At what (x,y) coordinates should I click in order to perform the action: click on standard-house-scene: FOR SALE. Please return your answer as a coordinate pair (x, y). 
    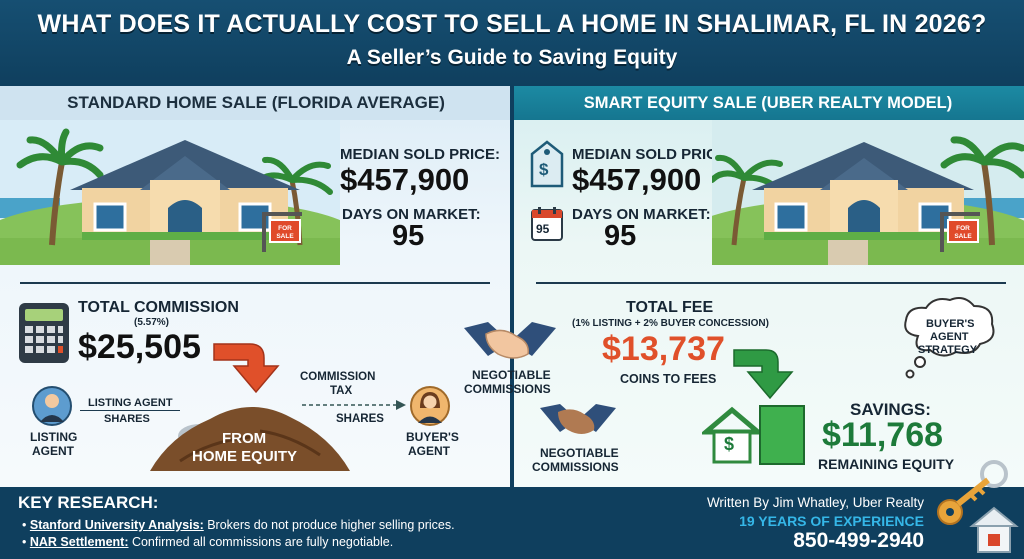
    Looking at the image, I should click on (170, 192).